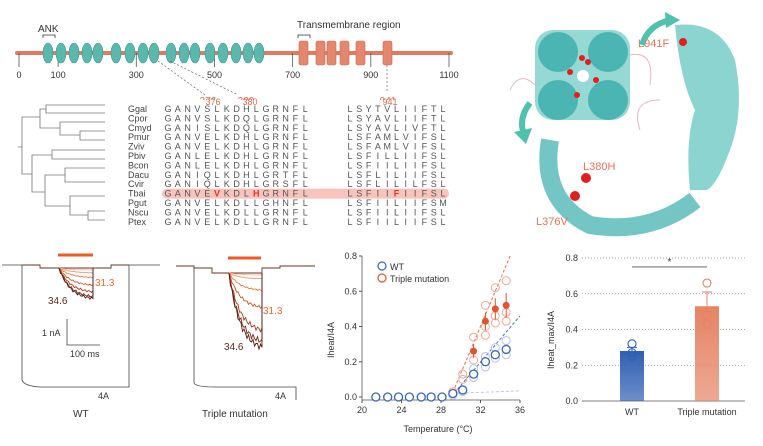 Image resolution: width=763 pixels, height=446 pixels. What do you see at coordinates (249, 102) in the screenshot?
I see `alignment-site-label: 380` at bounding box center [249, 102].